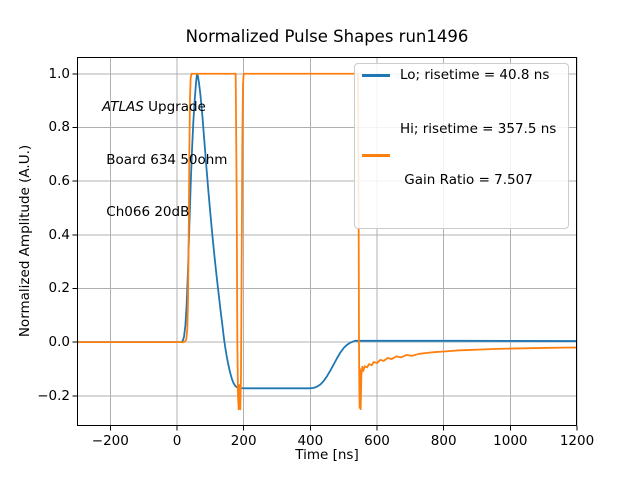 This screenshot has height=480, width=640. What do you see at coordinates (59, 127) in the screenshot?
I see `y-tick-label: 0.8` at bounding box center [59, 127].